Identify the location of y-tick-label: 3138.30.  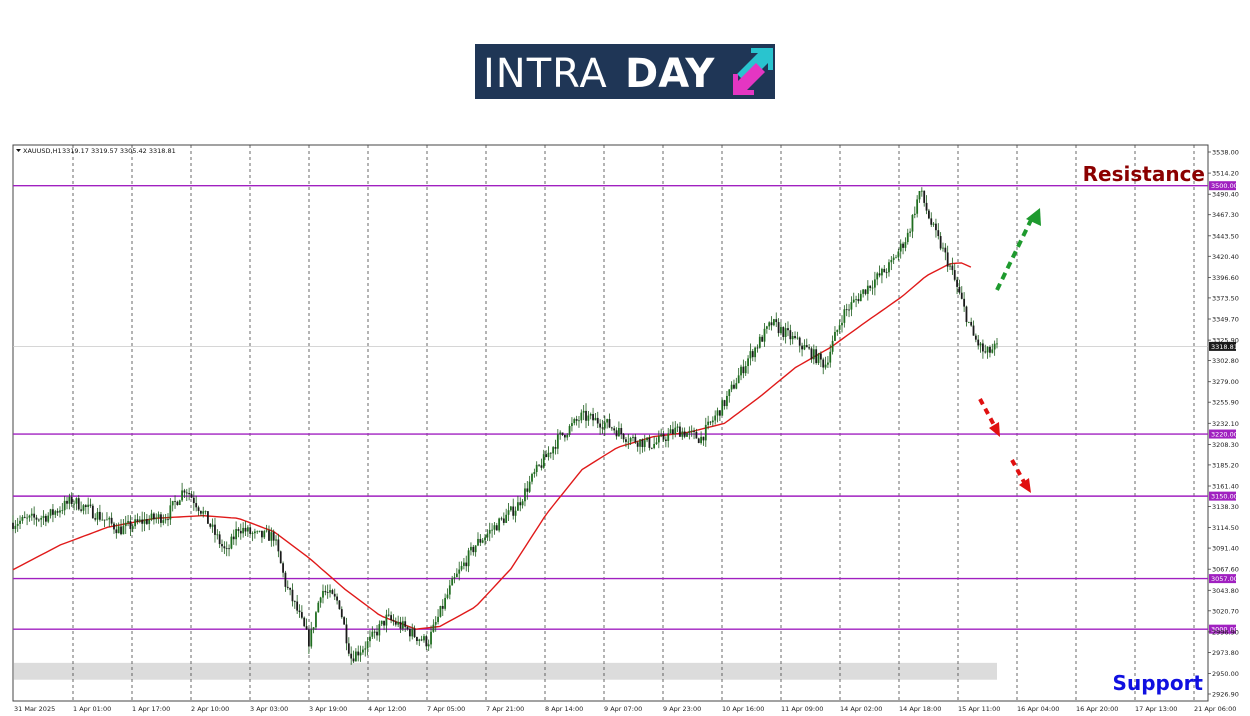
(1225, 507).